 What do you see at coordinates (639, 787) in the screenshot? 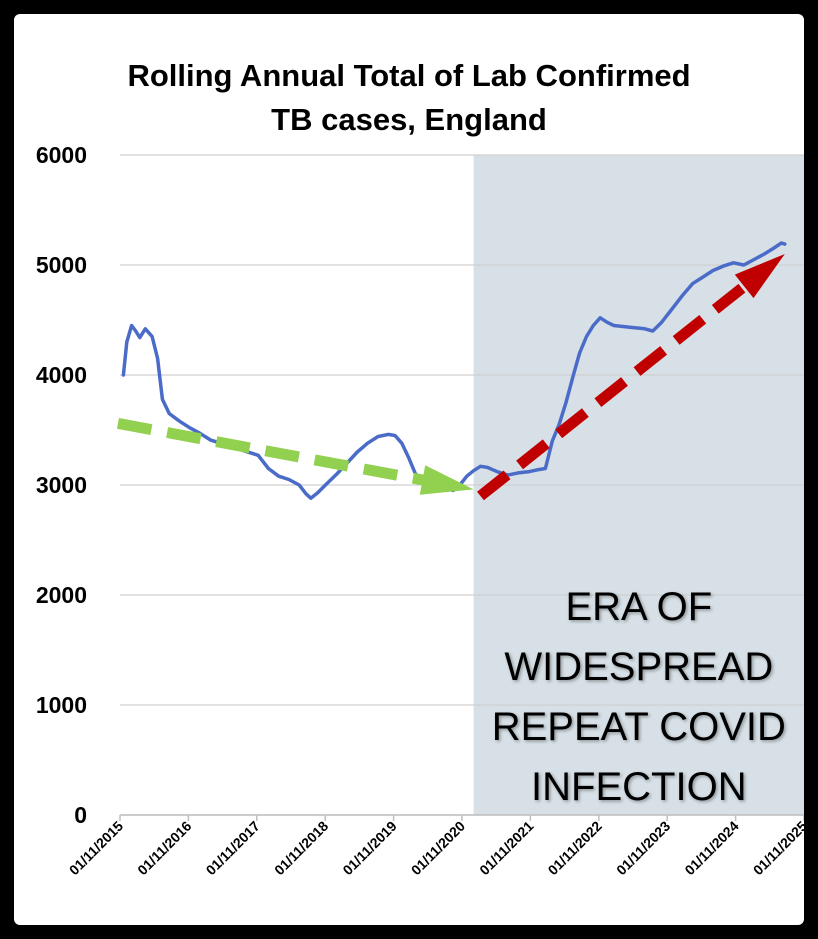
I see `era-annotation-line: INFECTION` at bounding box center [639, 787].